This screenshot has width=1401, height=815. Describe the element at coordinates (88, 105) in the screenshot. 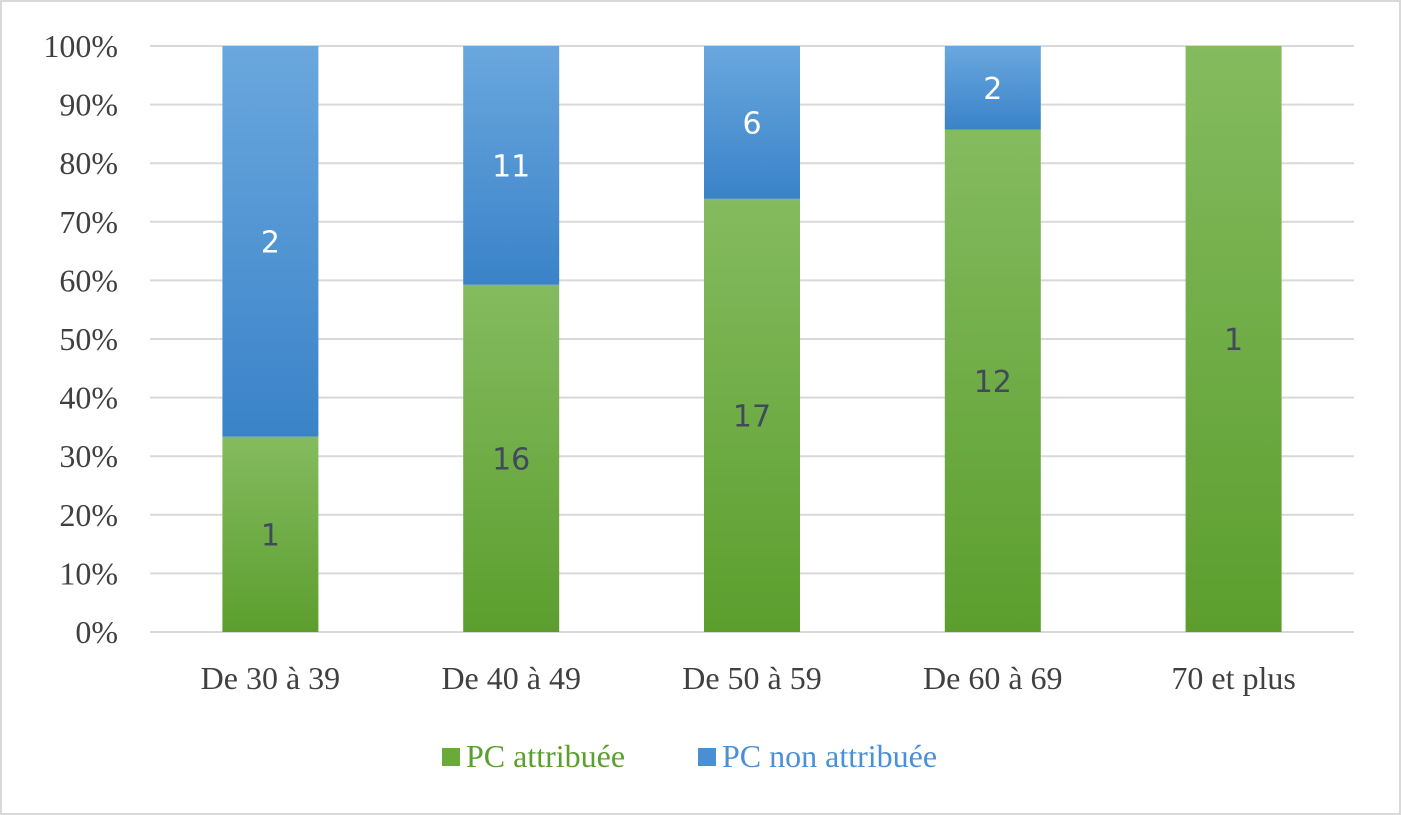

I see `y-tick-label: 90%` at that location.